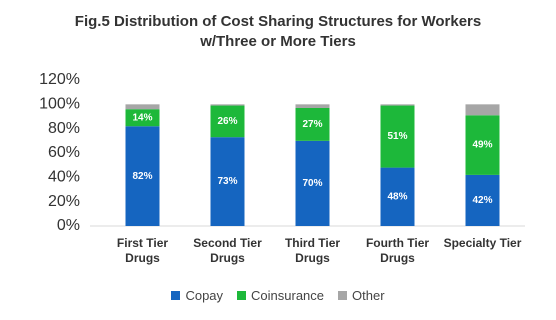 Image resolution: width=556 pixels, height=320 pixels. I want to click on x-tick-label: First Tier Drugs, so click(142, 250).